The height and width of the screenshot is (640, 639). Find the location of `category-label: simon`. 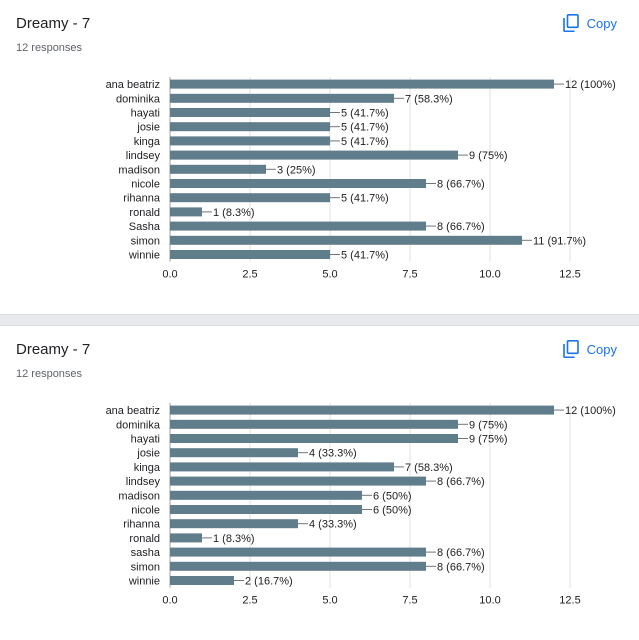

category-label: simon is located at coordinates (145, 567).